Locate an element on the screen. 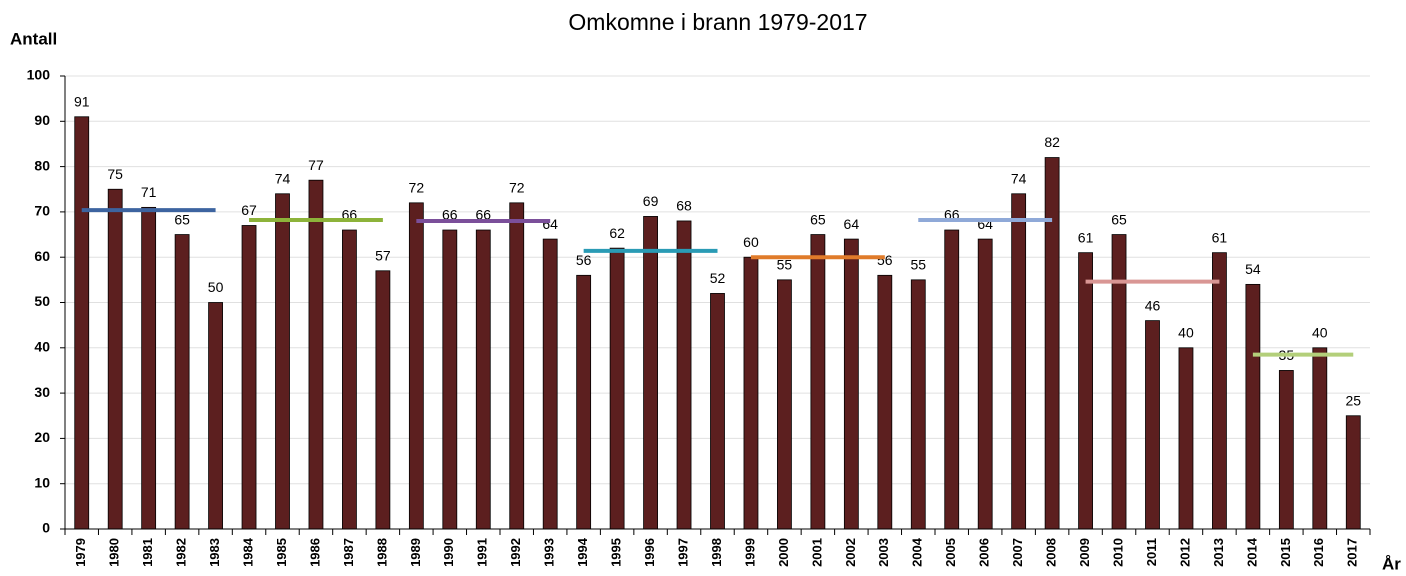  x-tick-label: 1996 is located at coordinates (649, 552).